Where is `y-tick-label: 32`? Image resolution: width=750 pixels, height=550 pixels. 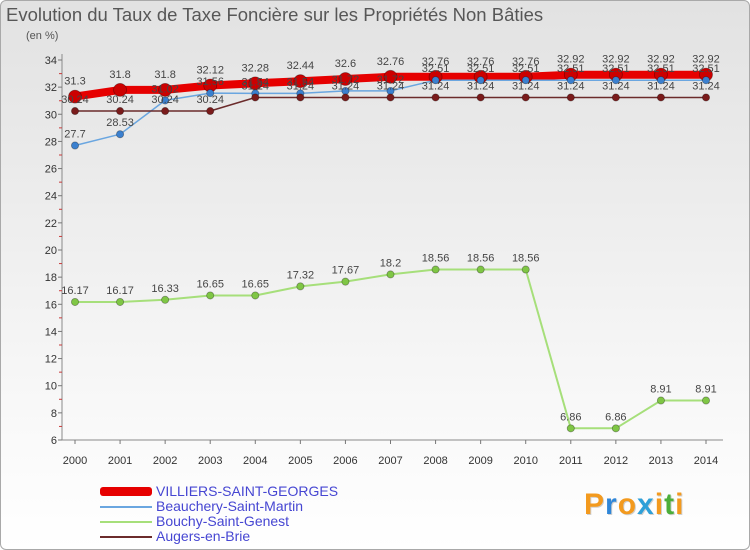
y-tick-label: 32 is located at coordinates (51, 88).